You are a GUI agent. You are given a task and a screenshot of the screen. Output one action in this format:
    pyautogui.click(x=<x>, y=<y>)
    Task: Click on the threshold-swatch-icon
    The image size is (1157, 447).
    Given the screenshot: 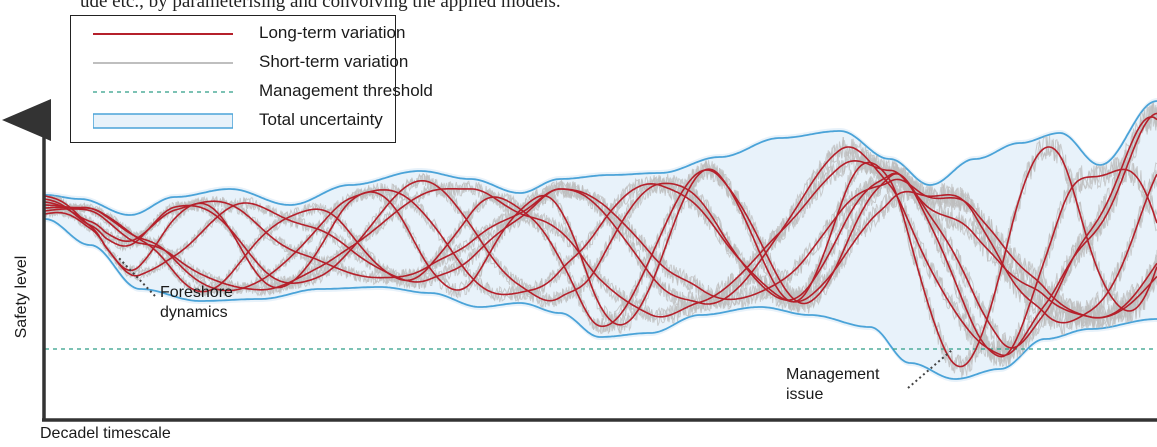 What is the action you would take?
    pyautogui.click(x=163, y=92)
    